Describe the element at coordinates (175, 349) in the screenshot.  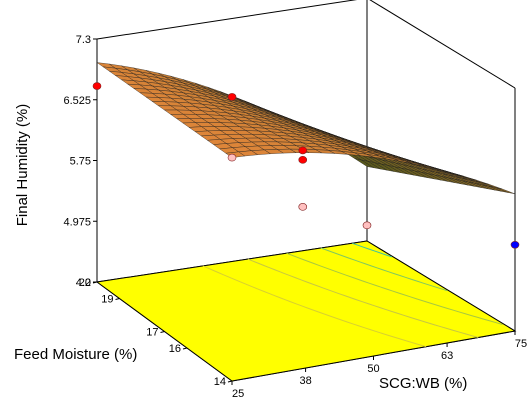
I see `y-tick-label: 16` at that location.